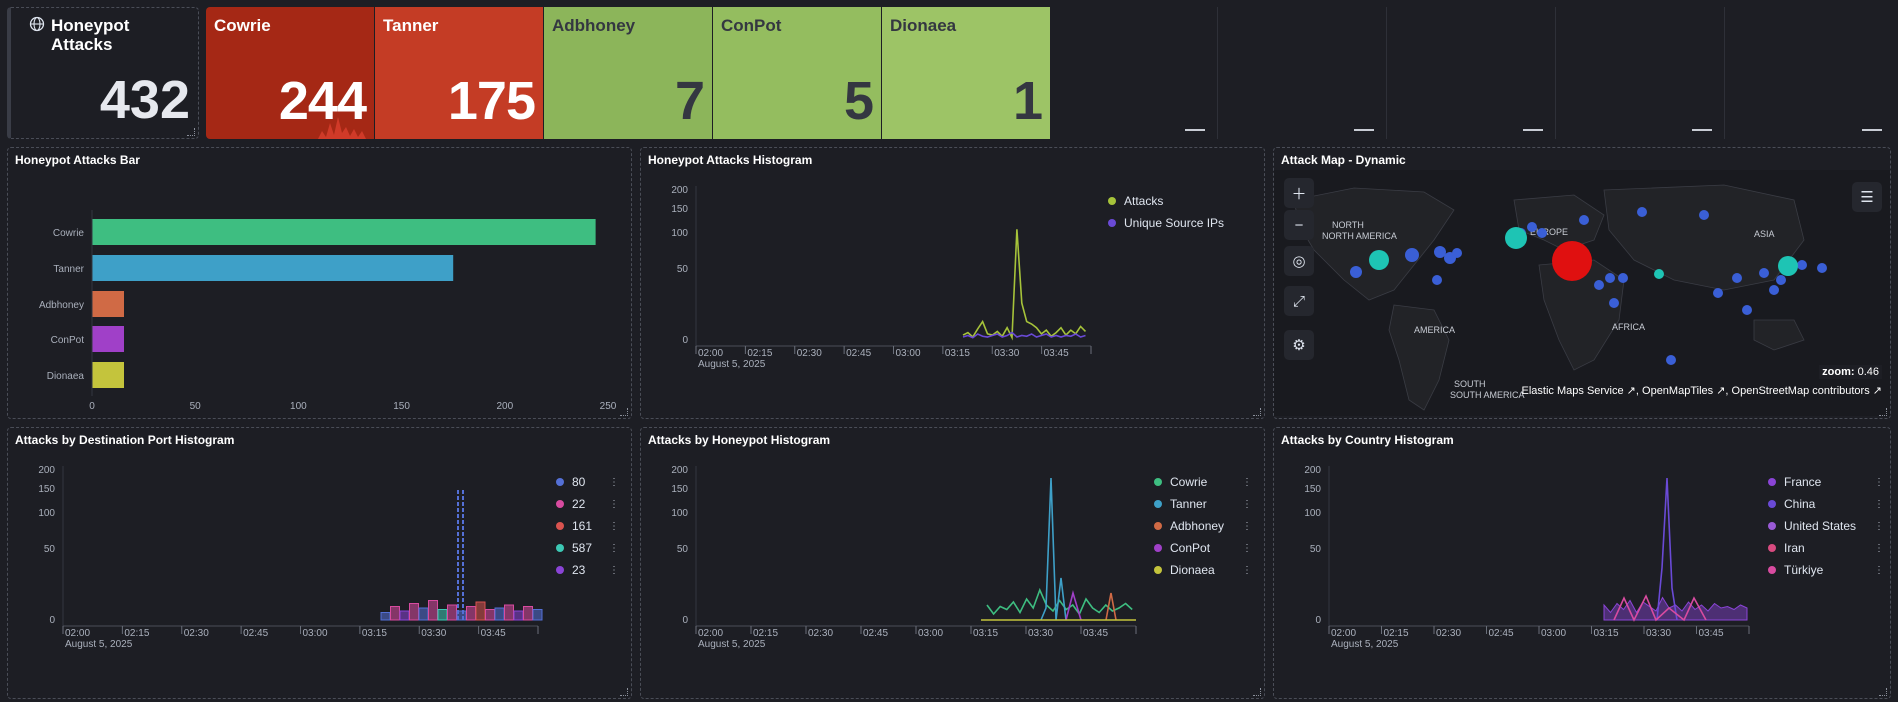 This screenshot has height=702, width=1898. Describe the element at coordinates (797, 73) in the screenshot. I see `metric-tile-conpot: ConPot 5` at that location.